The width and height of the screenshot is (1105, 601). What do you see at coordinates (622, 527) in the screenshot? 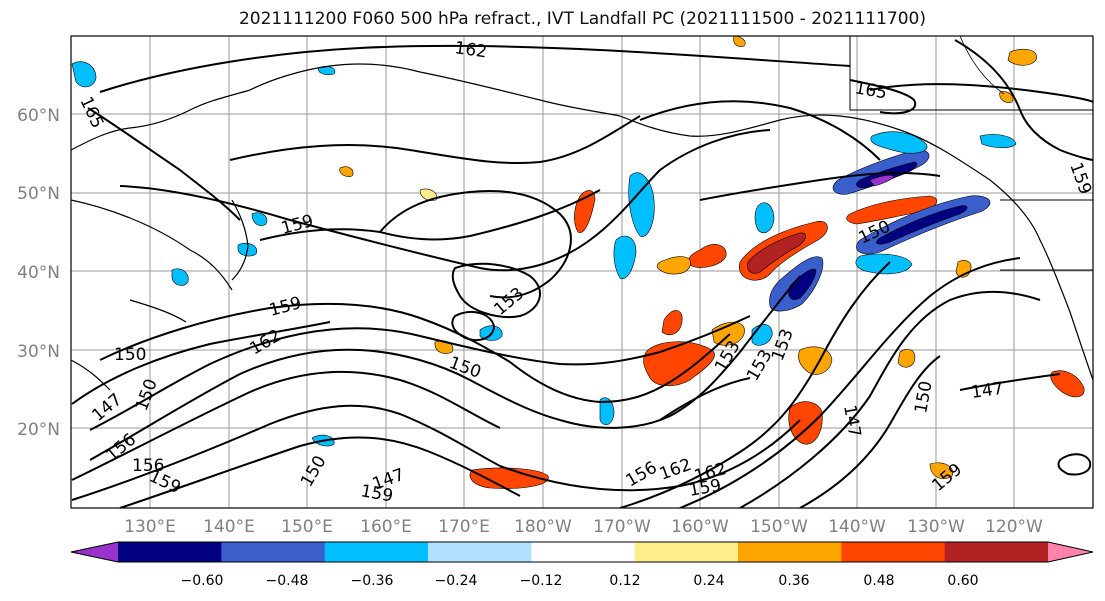
I see `lon-label: 170°W` at bounding box center [622, 527].